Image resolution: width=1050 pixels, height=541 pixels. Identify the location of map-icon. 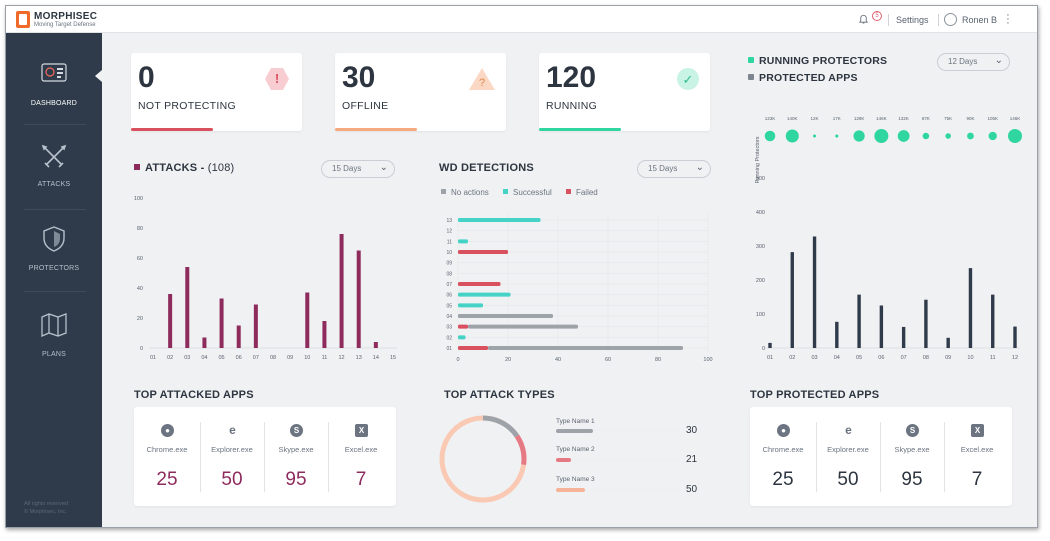
(54, 325).